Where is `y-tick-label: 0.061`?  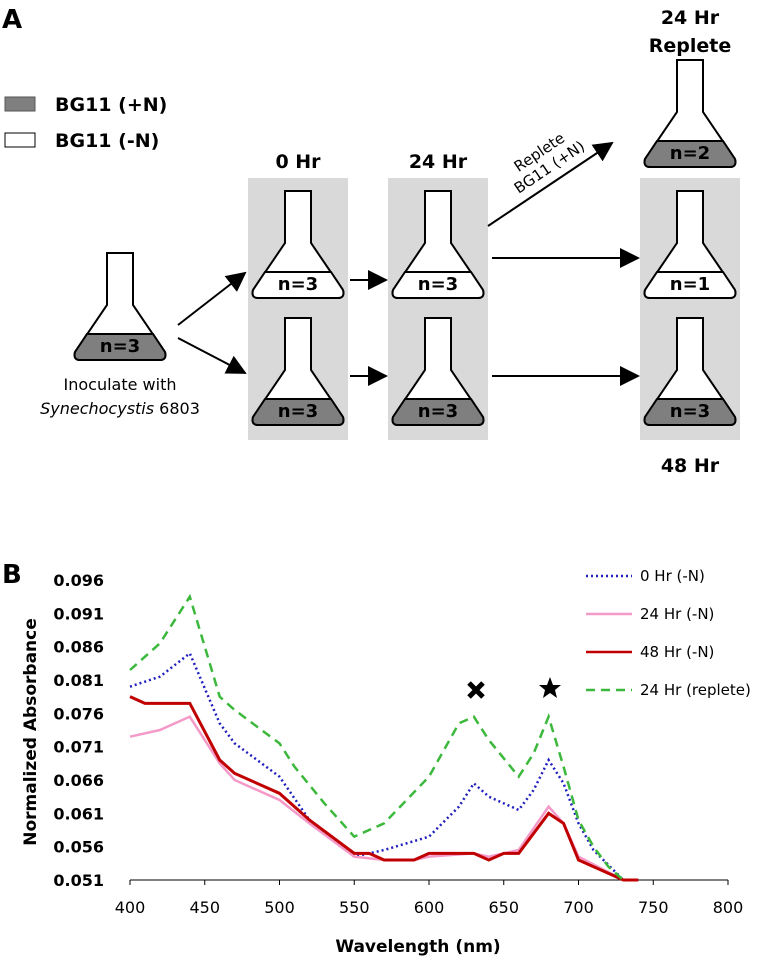 y-tick-label: 0.061 is located at coordinates (78, 813).